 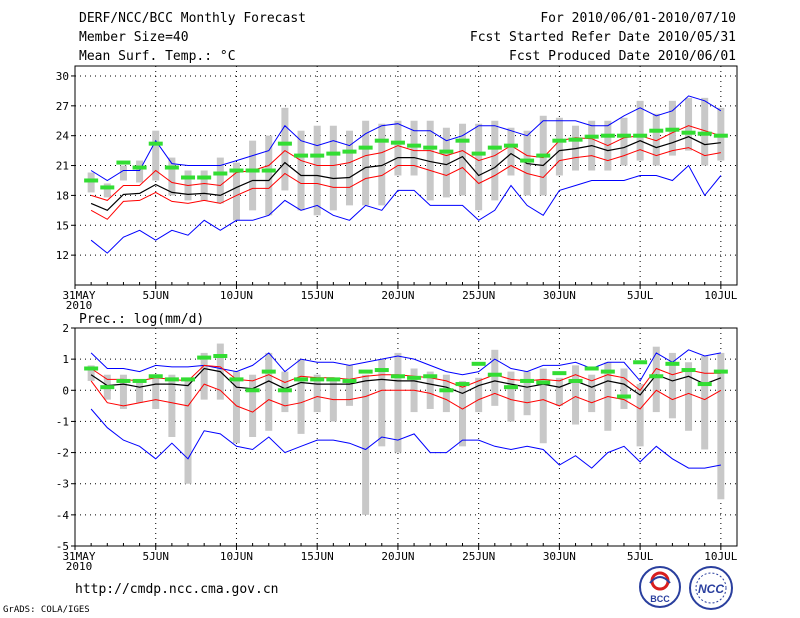 What do you see at coordinates (62, 225) in the screenshot?
I see `temp-y-tick-label: 15` at bounding box center [62, 225].